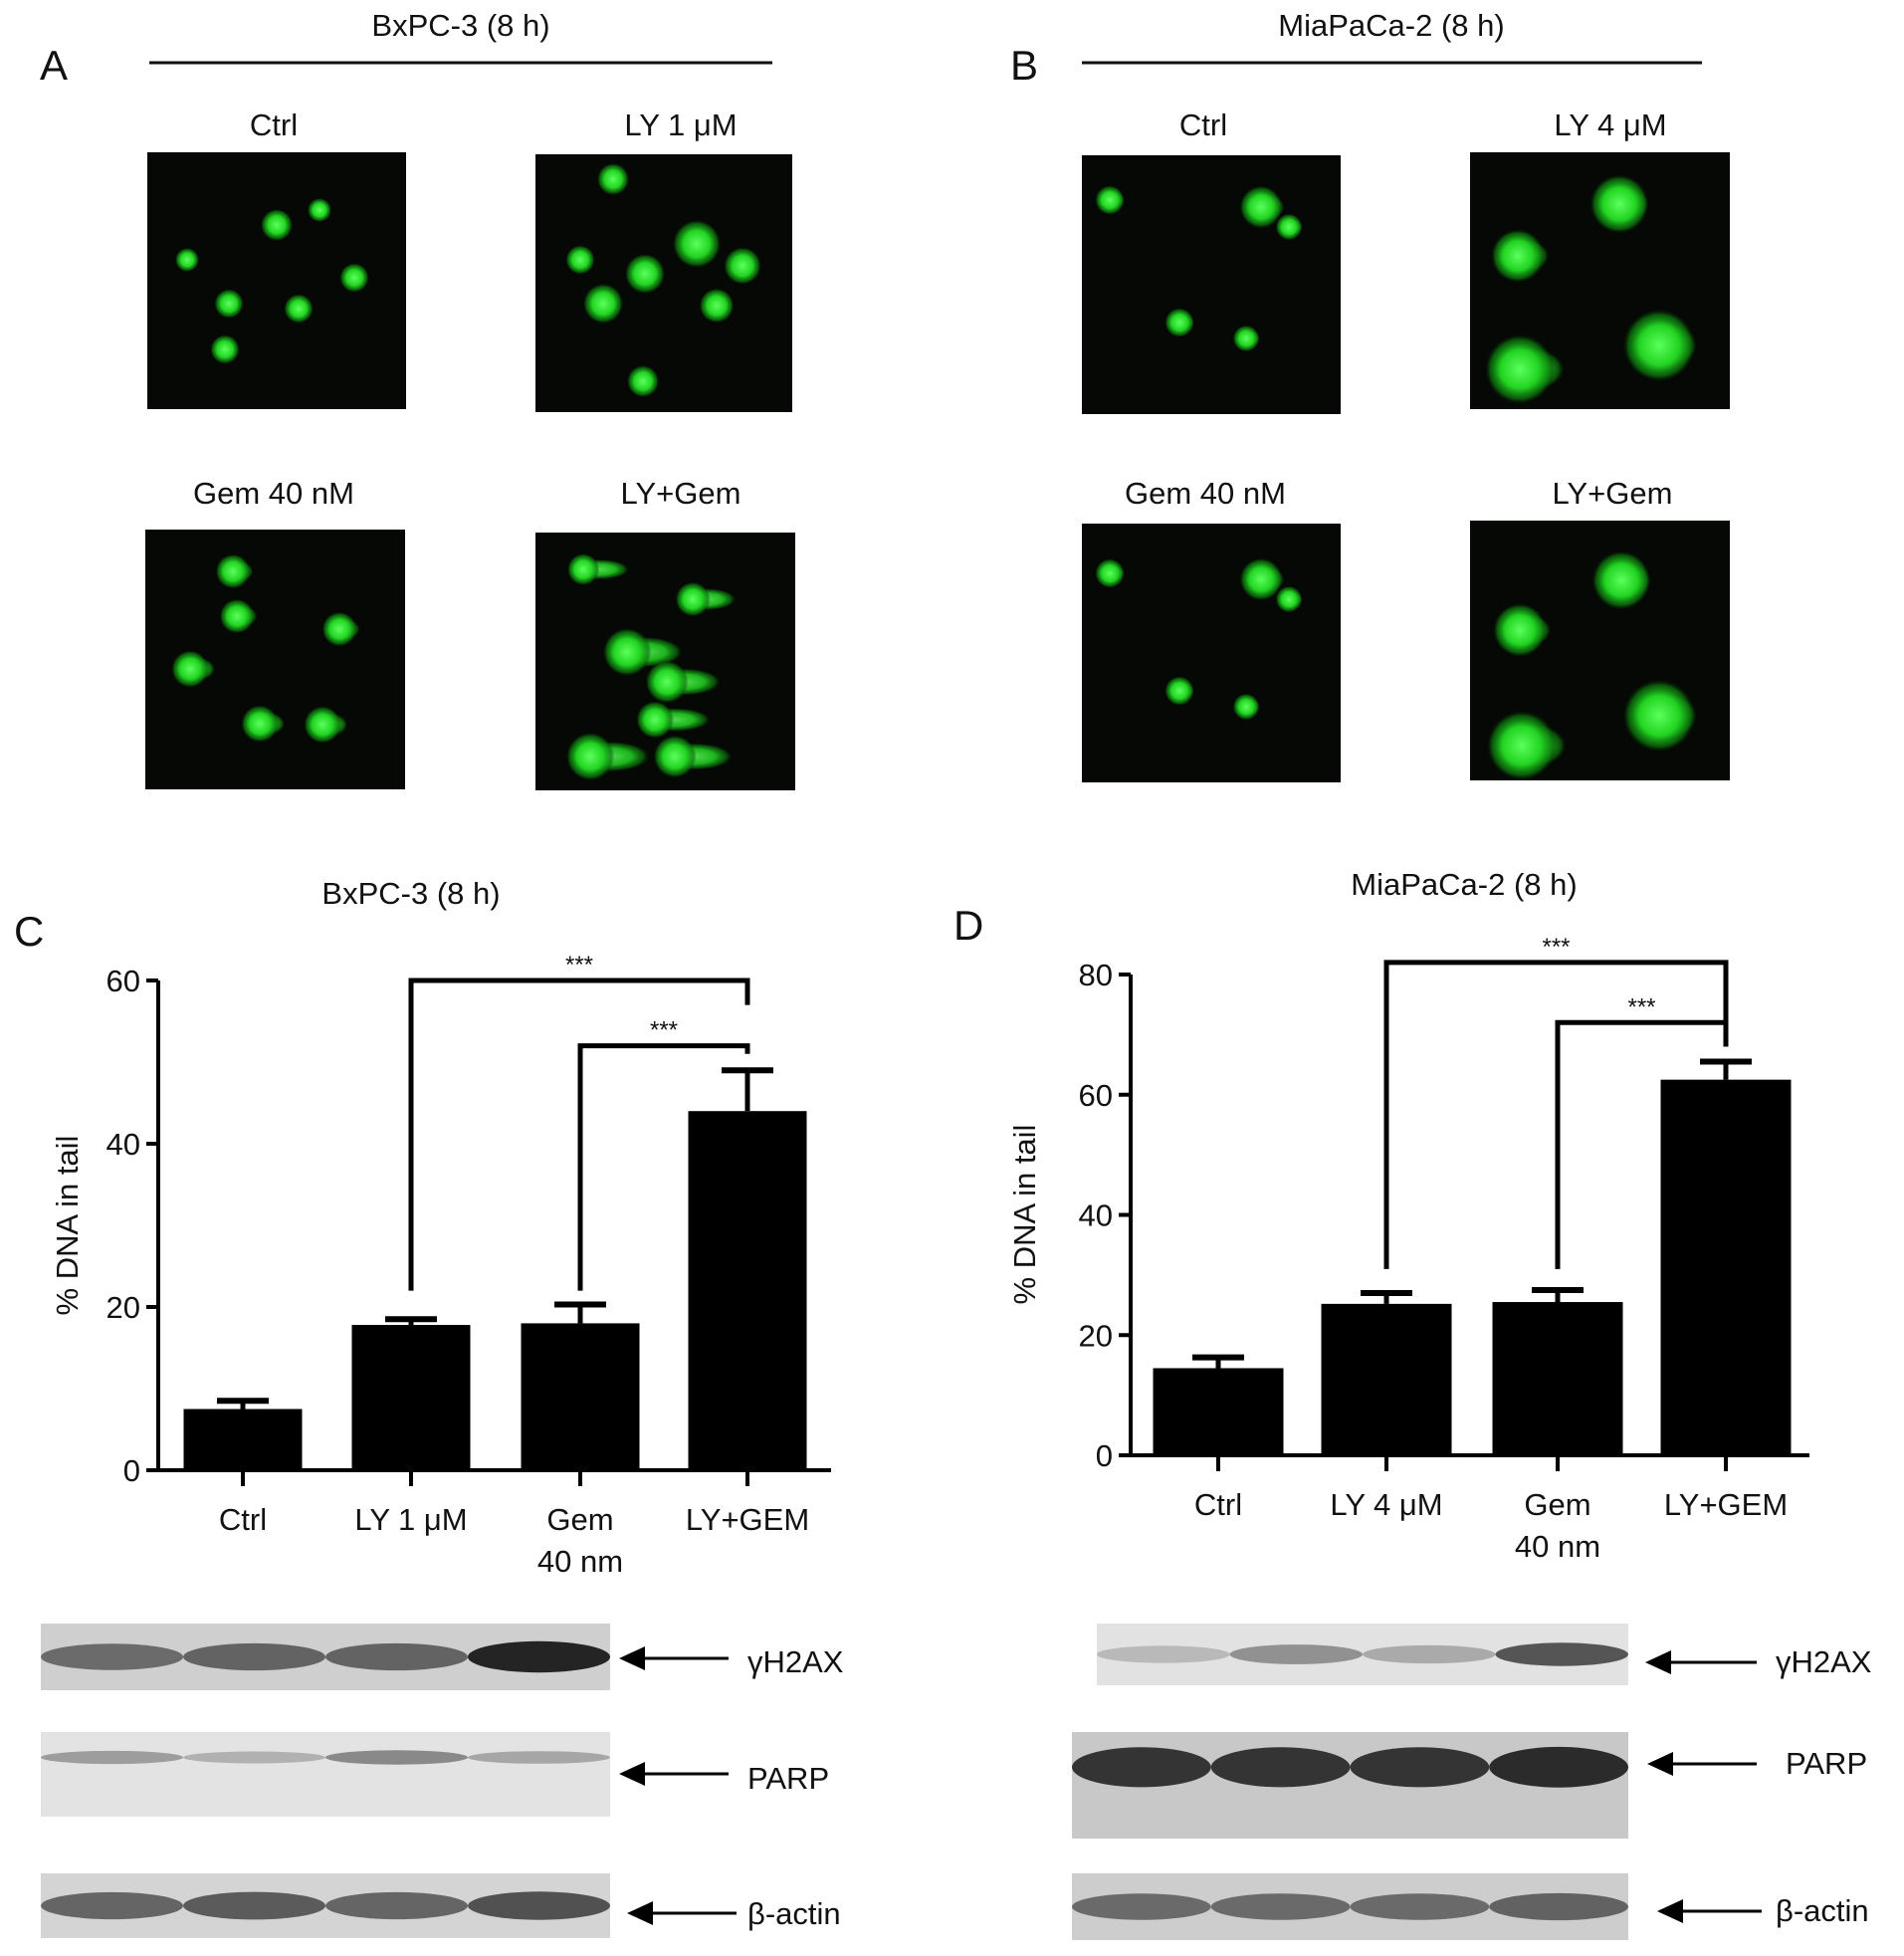 This screenshot has height=1956, width=1904. What do you see at coordinates (1104, 1455) in the screenshot?
I see `y-tick-label: 0` at bounding box center [1104, 1455].